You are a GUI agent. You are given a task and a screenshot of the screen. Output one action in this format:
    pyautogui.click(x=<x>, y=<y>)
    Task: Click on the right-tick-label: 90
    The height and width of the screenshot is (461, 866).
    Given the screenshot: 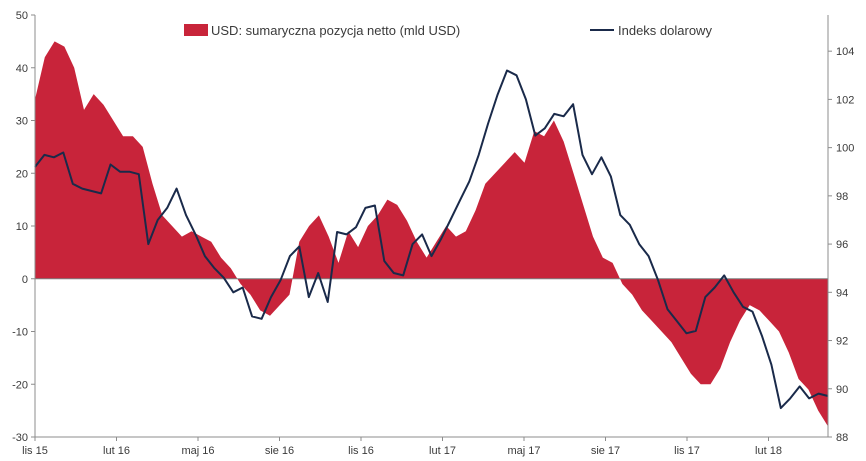 What is the action you would take?
    pyautogui.click(x=842, y=390)
    